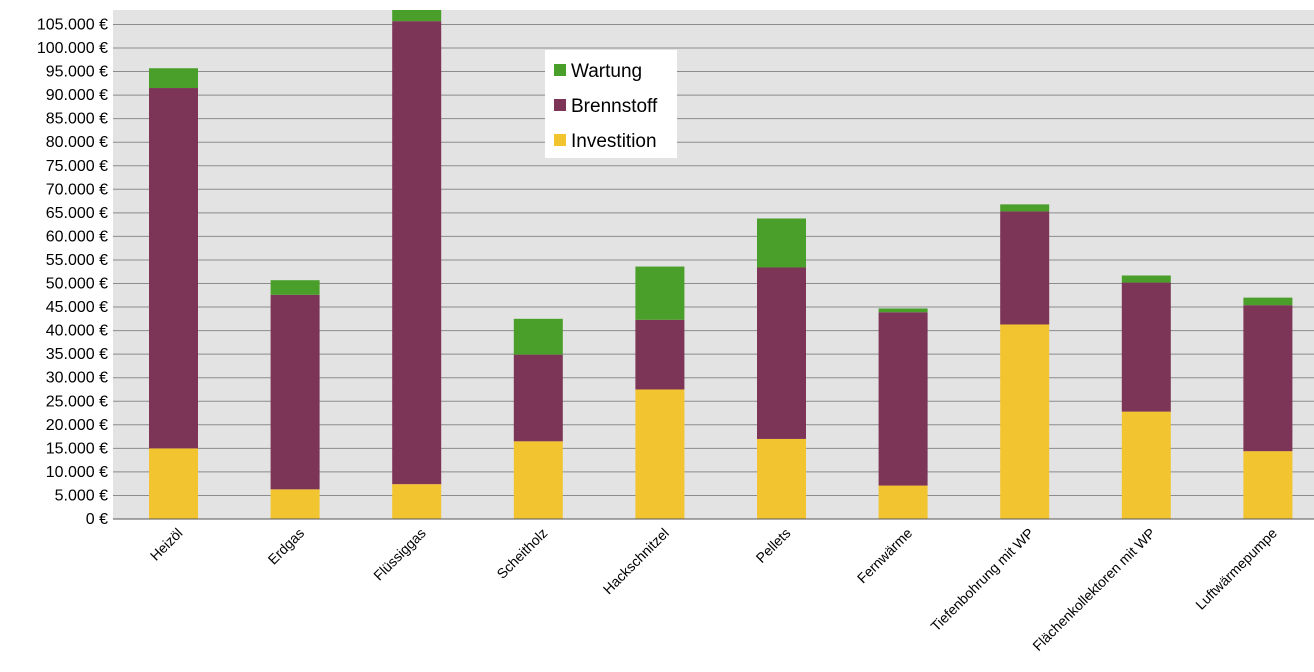  Describe the element at coordinates (81, 495) in the screenshot. I see `y-tick-label: 5.000 €` at that location.